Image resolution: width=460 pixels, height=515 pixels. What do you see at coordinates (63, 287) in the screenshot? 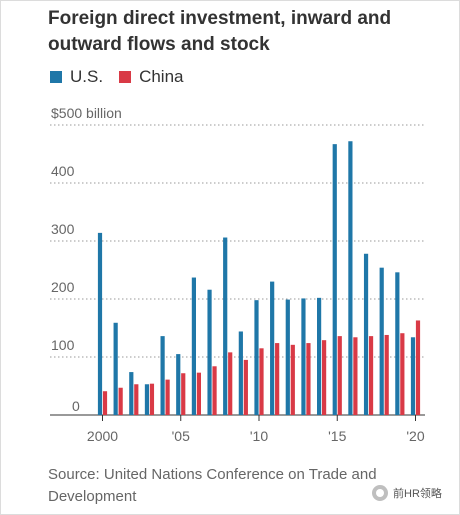
I see `y-tick-label: 200` at bounding box center [63, 287].